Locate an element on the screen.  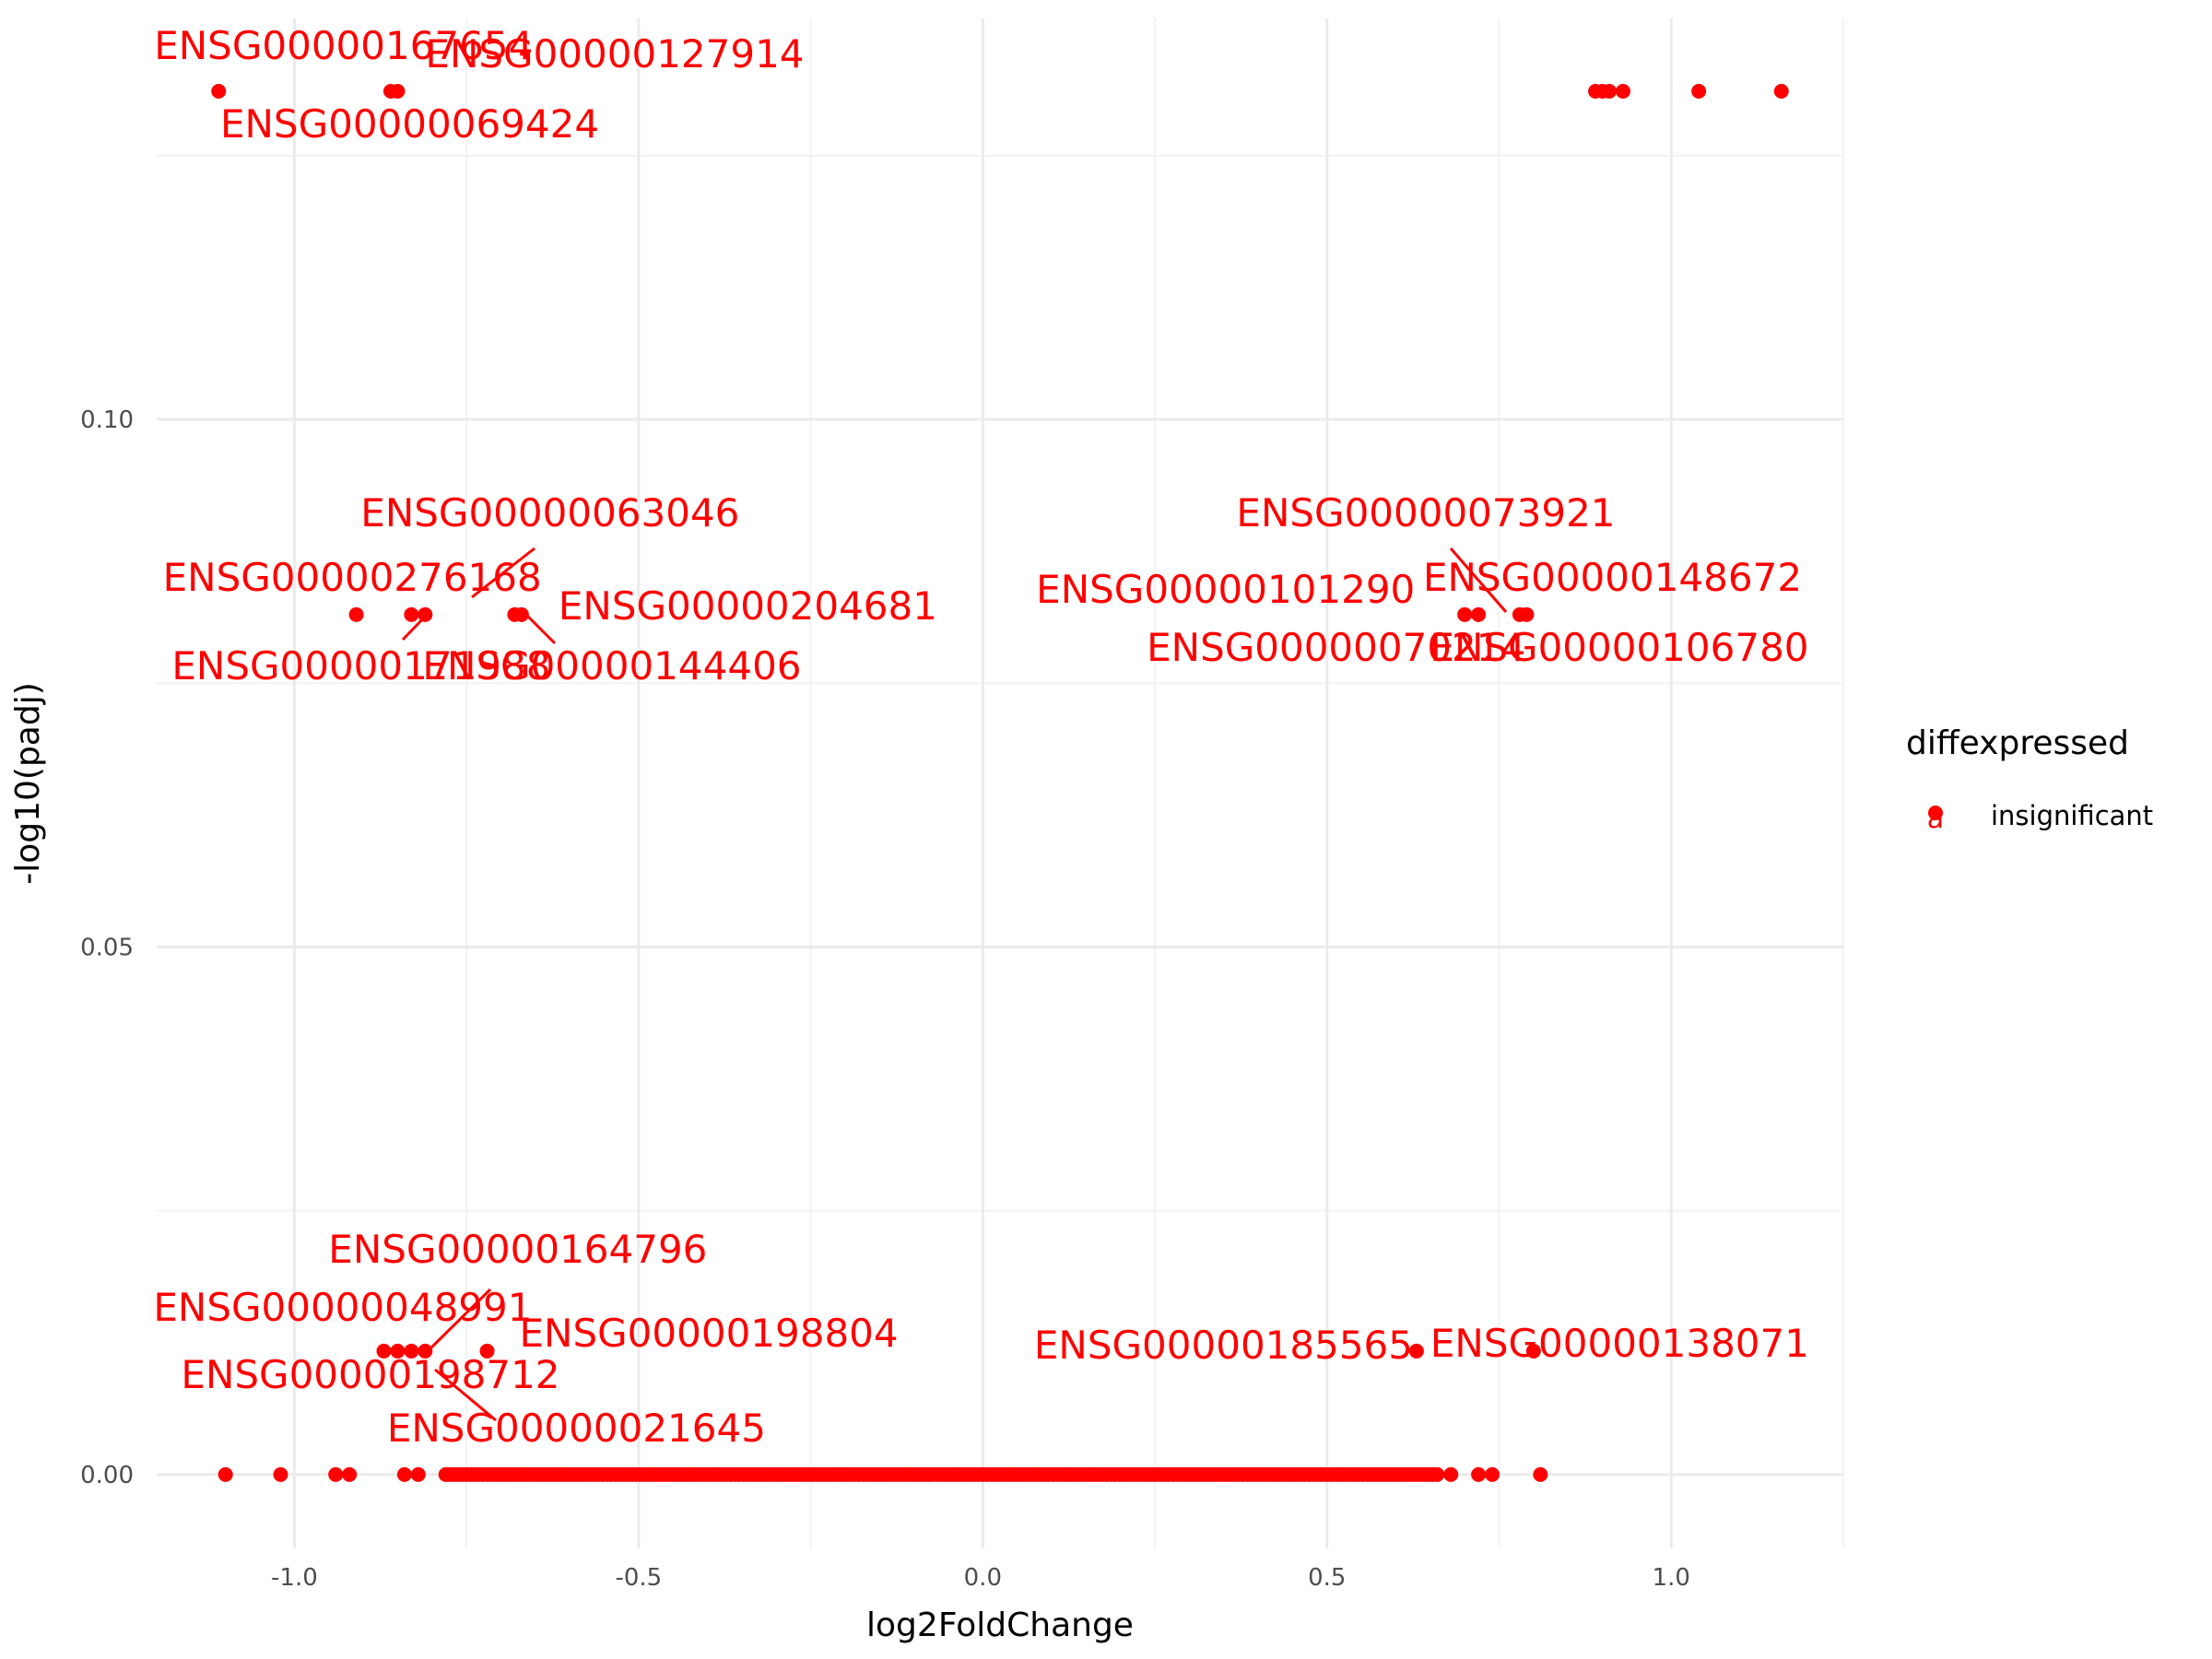
x-tick-label: 0.0 is located at coordinates (983, 1578).